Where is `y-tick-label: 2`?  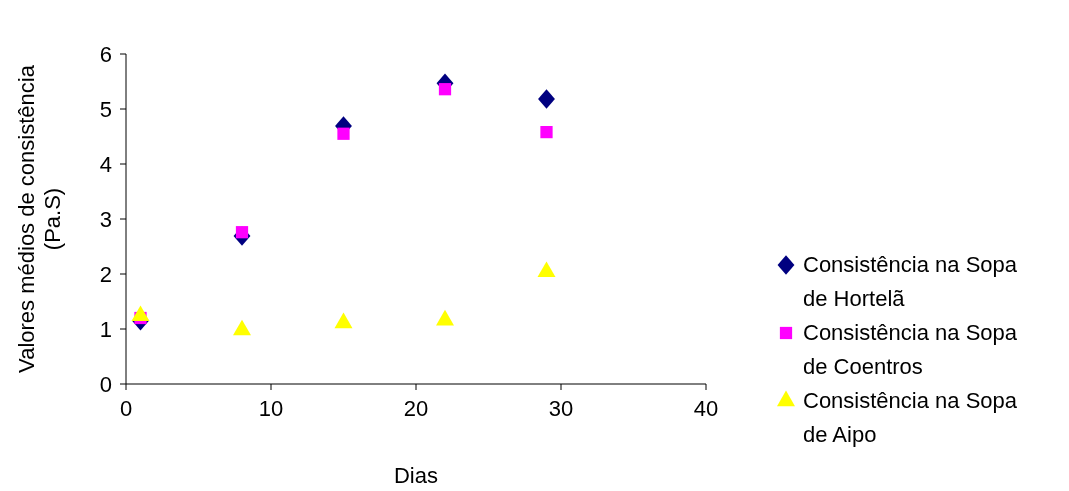
y-tick-label: 2 is located at coordinates (105, 274).